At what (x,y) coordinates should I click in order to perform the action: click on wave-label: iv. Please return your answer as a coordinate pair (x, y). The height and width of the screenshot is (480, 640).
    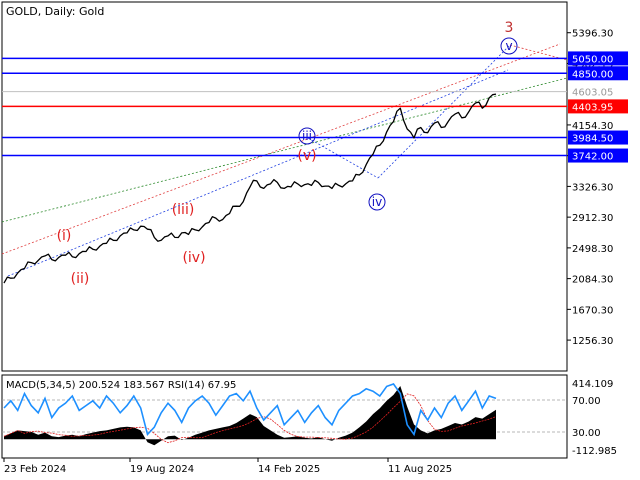
    Looking at the image, I should click on (377, 202).